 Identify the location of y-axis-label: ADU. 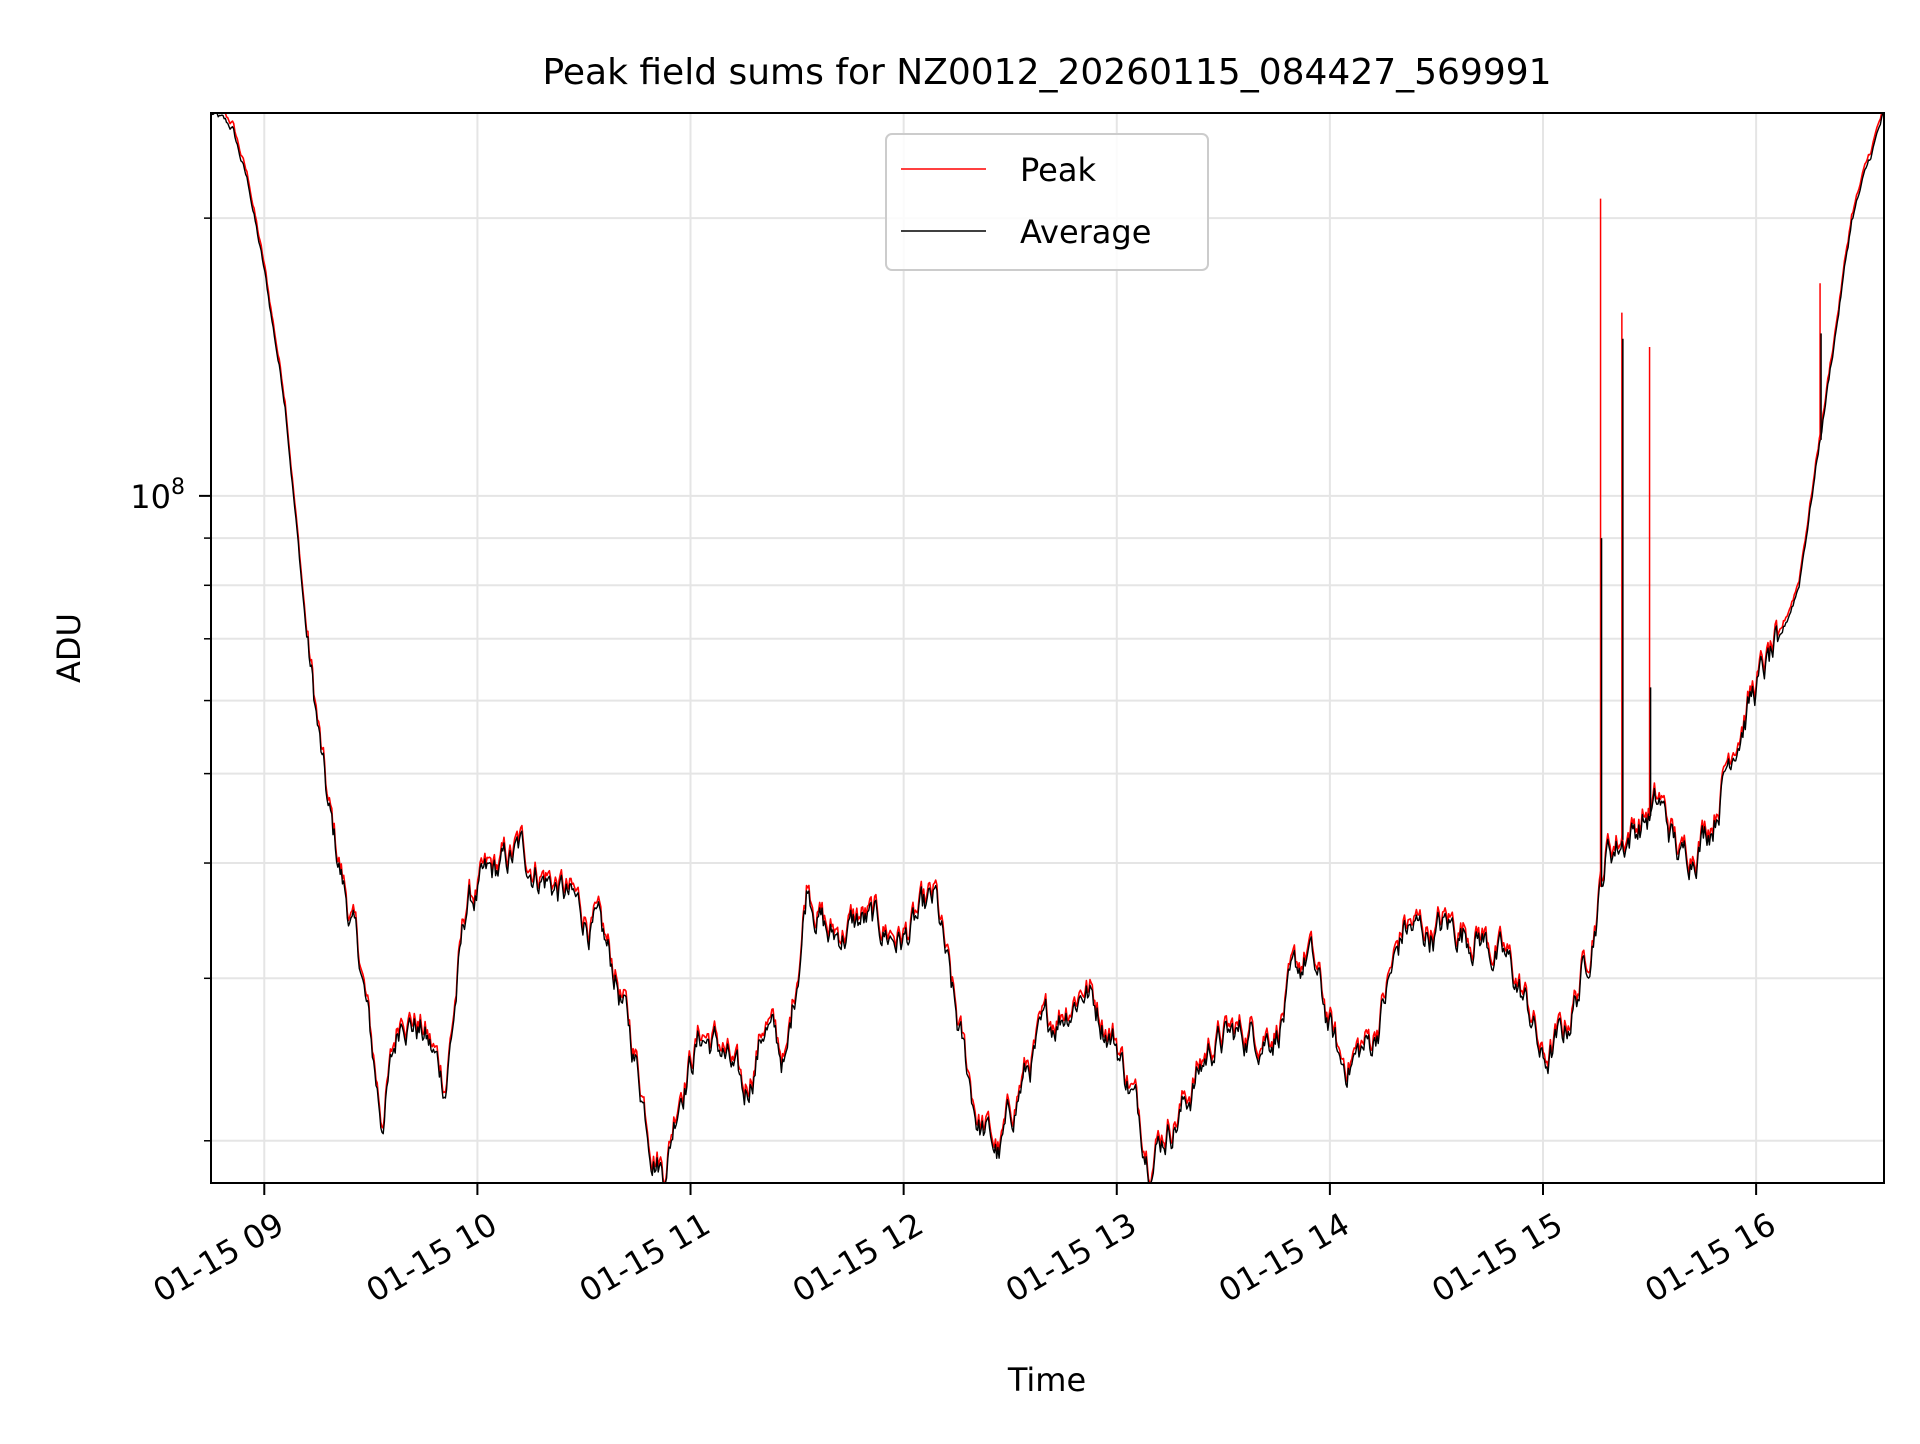
(69, 648).